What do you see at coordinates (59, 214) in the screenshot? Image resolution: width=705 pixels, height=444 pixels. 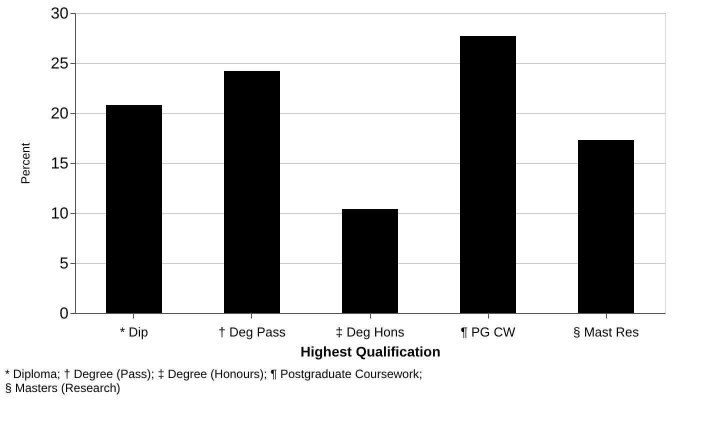 I see `y-tick-label: 10` at bounding box center [59, 214].